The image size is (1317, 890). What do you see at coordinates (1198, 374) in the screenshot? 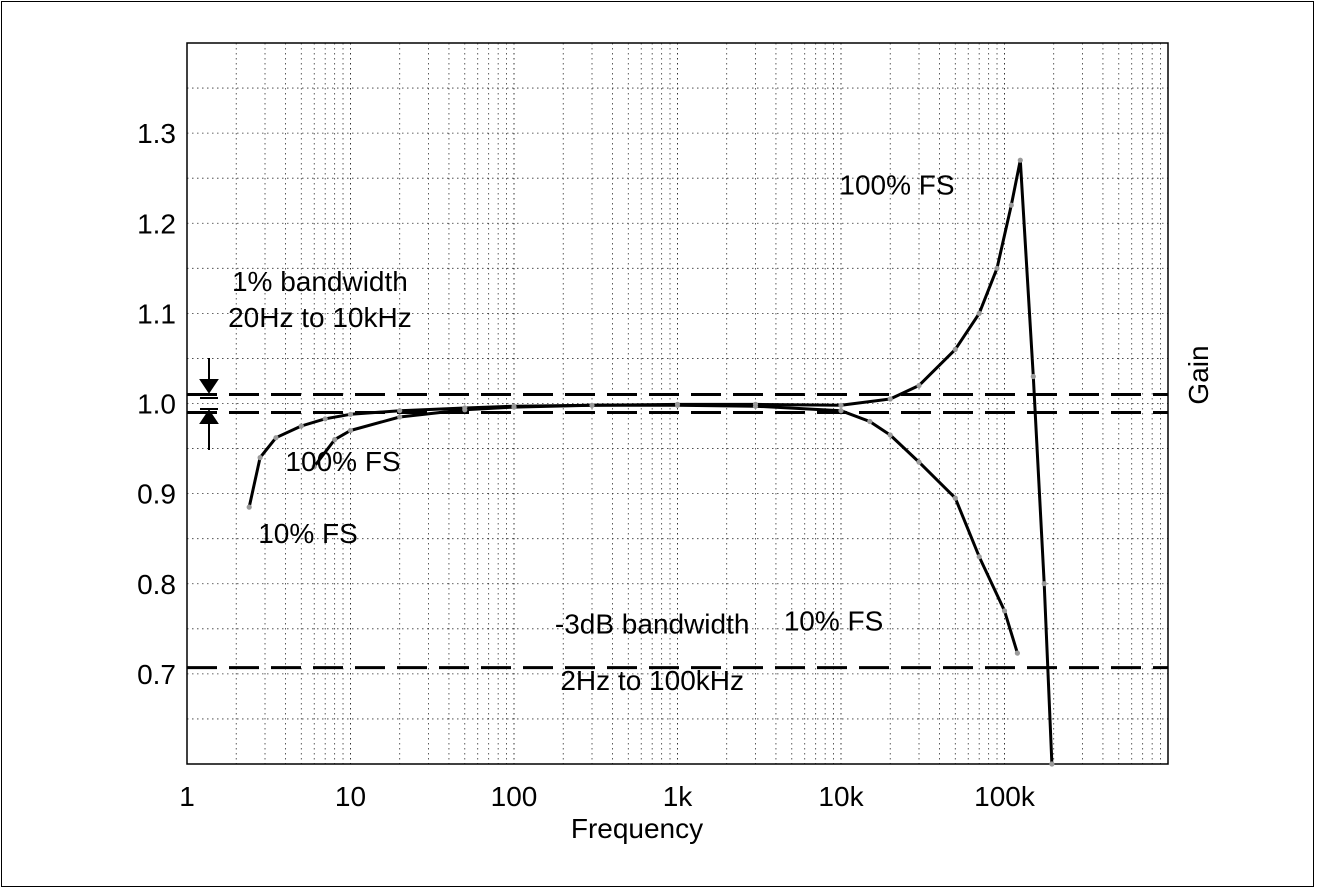
I see `y-axis-label: Gain` at bounding box center [1198, 374].